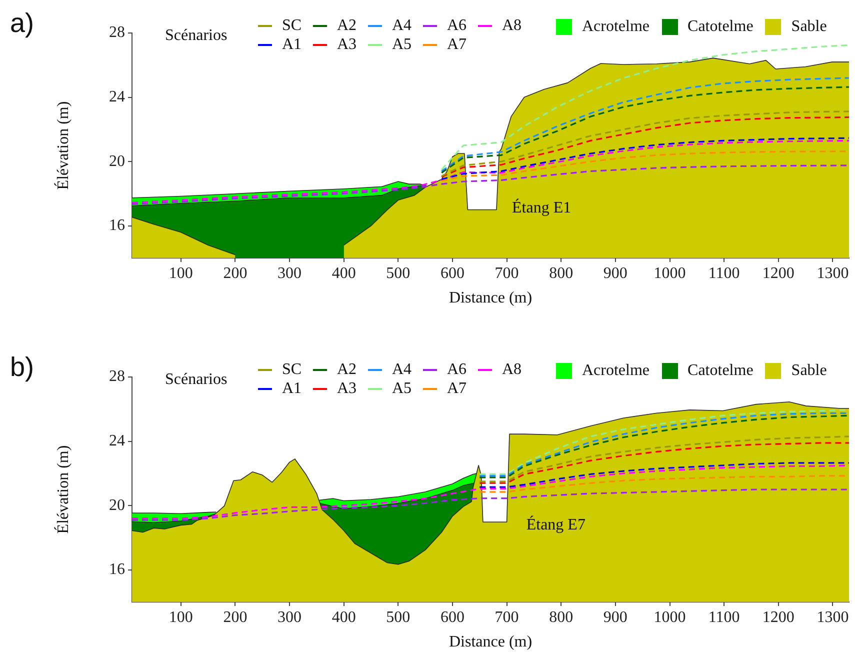 The image size is (855, 658). I want to click on annotation: Étang E7, so click(556, 525).